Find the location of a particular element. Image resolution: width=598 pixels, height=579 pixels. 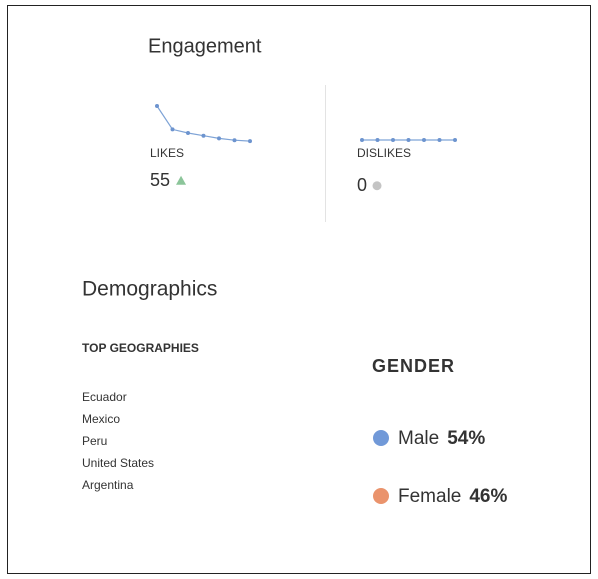

geography-item: Peru is located at coordinates (94, 441).